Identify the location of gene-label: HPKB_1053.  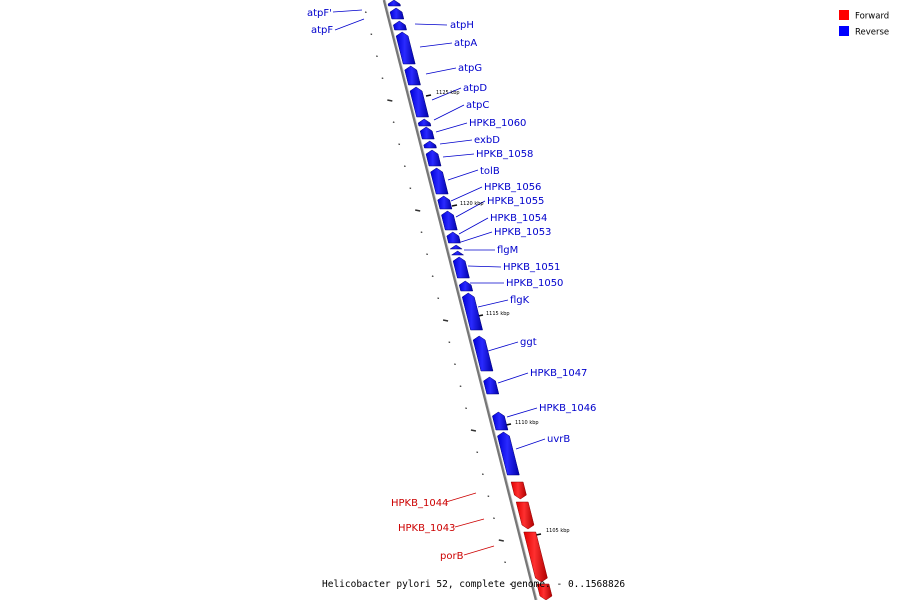
(522, 232).